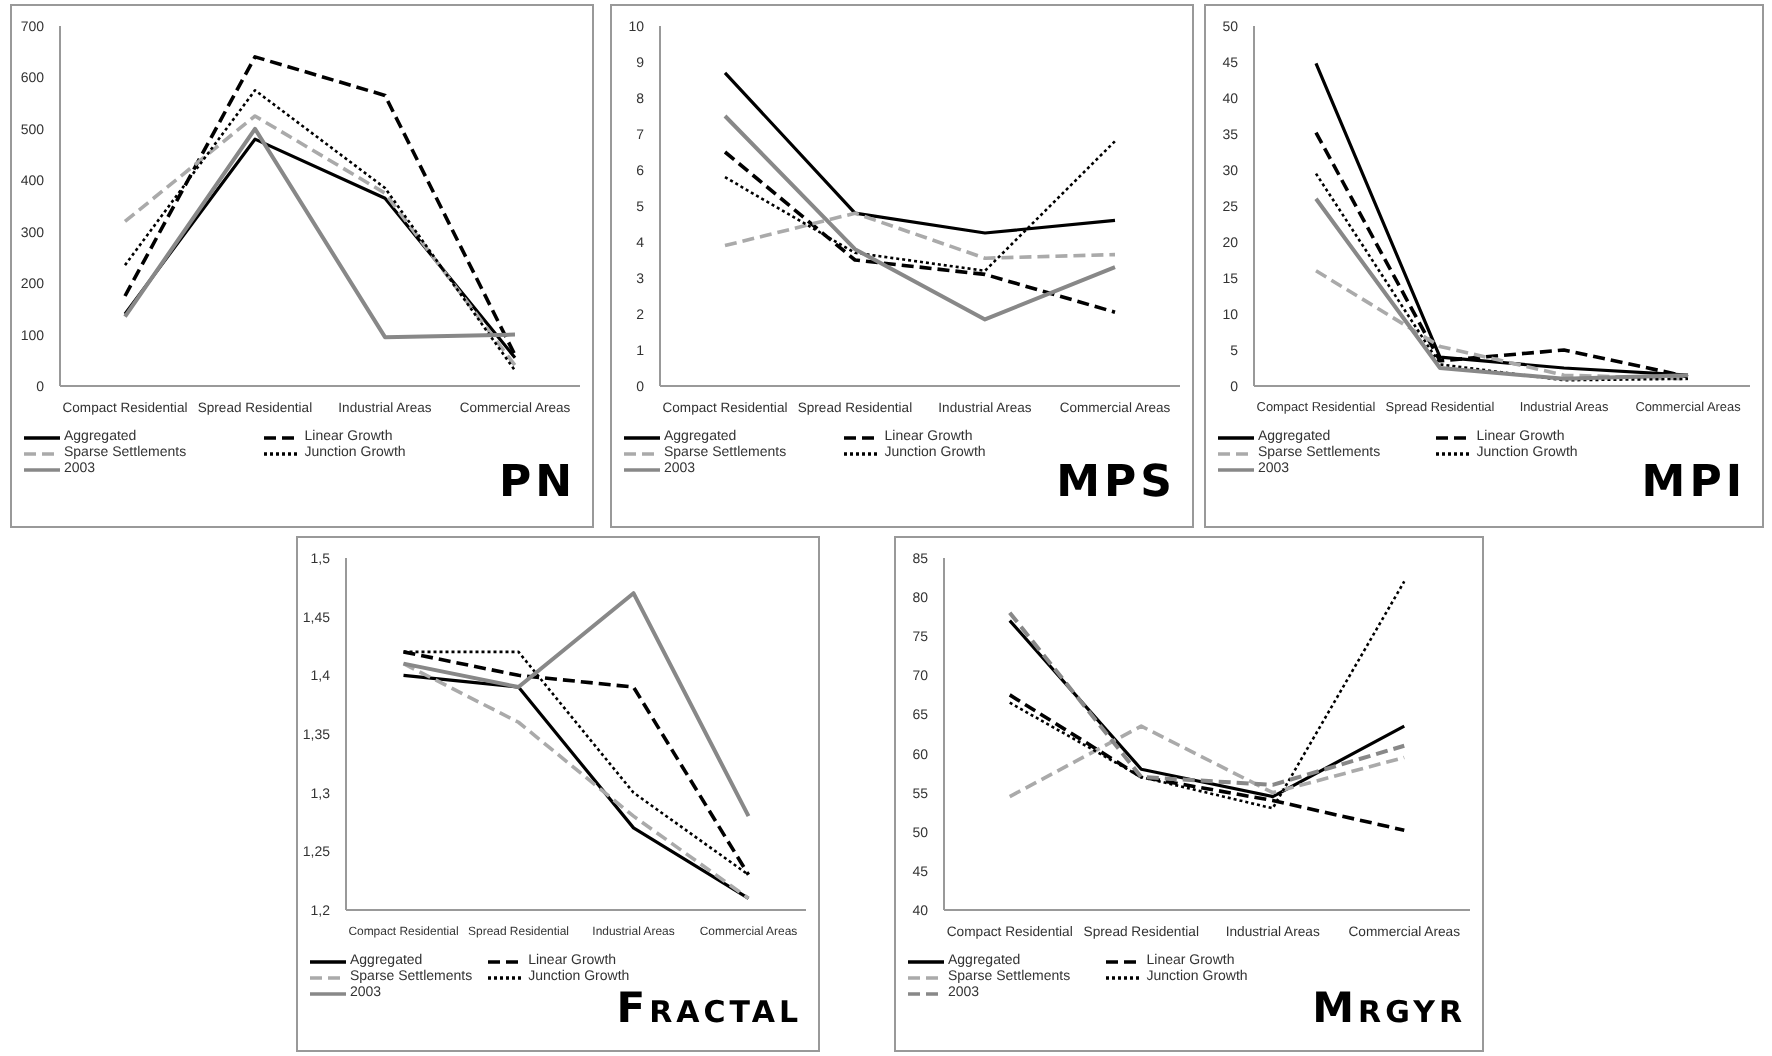 The height and width of the screenshot is (1056, 1772). I want to click on text: Fractal, so click(709, 1008).